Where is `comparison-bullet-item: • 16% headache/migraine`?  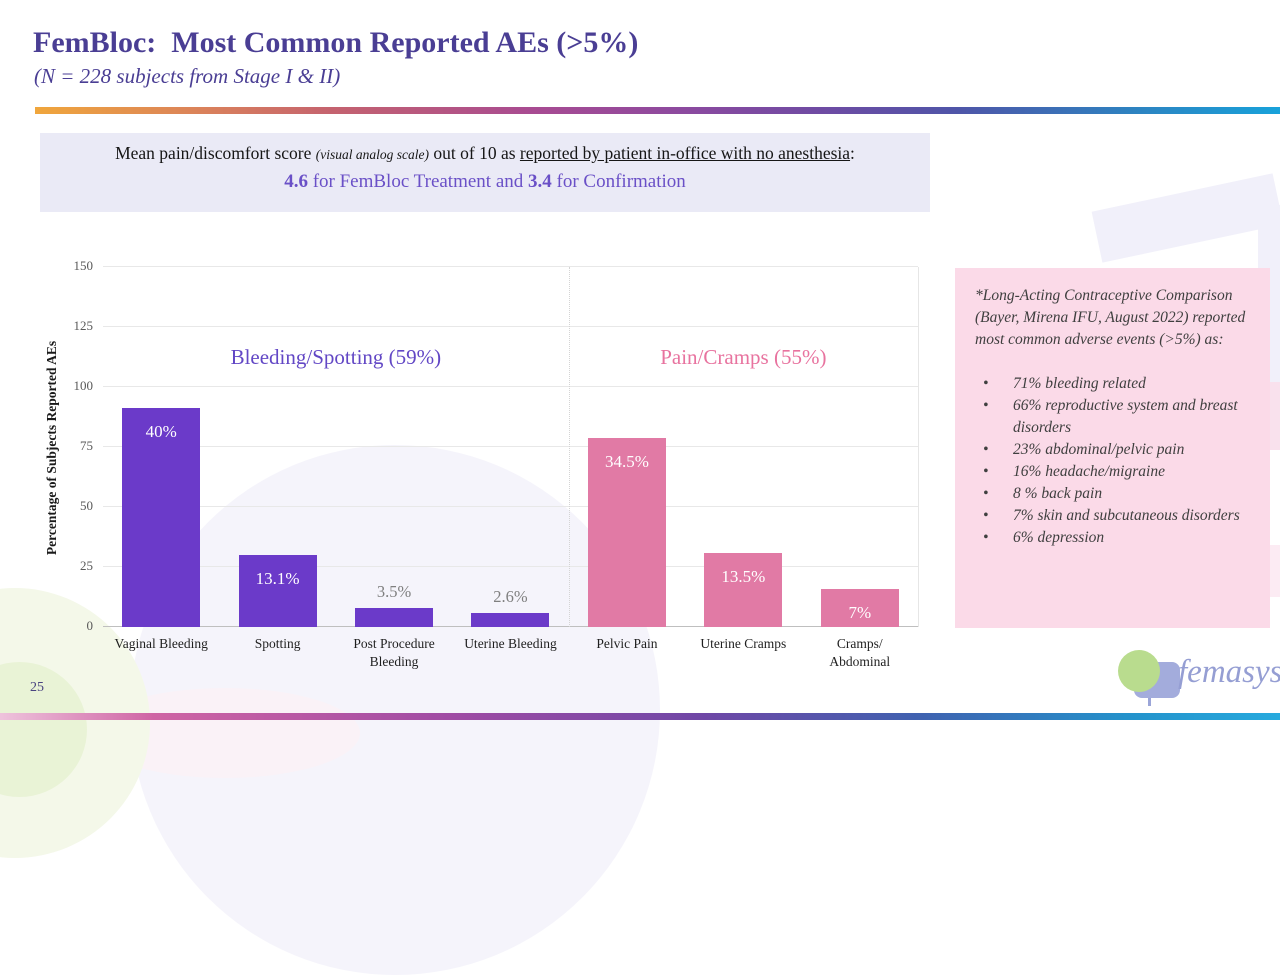
comparison-bullet-item: • 16% headache/migraine is located at coordinates (1112, 472).